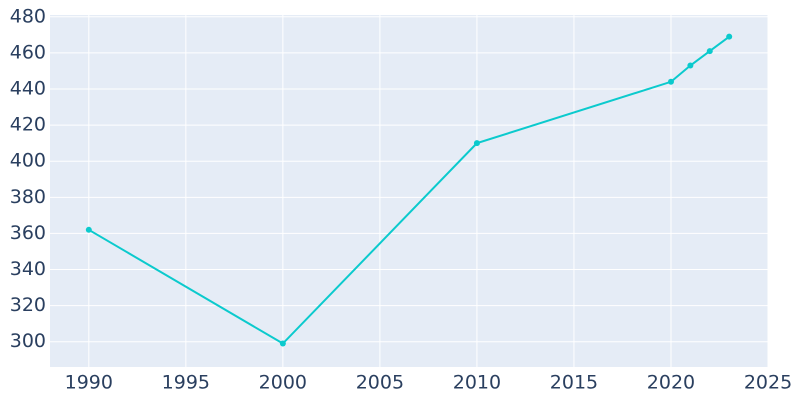  Describe the element at coordinates (671, 383) in the screenshot. I see `x-tick-label: 2020` at that location.